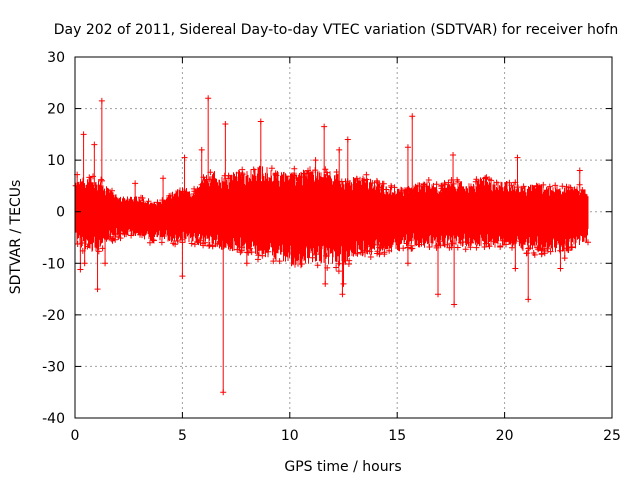  Describe the element at coordinates (53, 367) in the screenshot. I see `y-tick-label: -30` at that location.